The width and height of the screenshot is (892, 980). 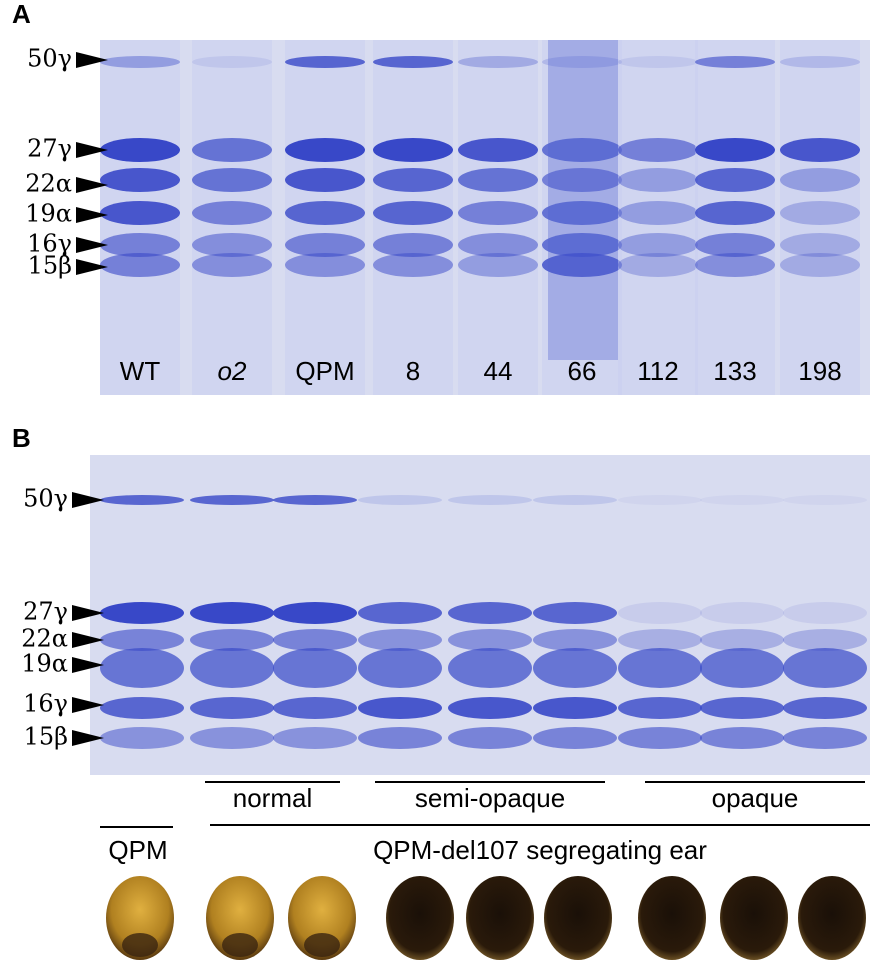 What do you see at coordinates (49, 59) in the screenshot?
I see `band-label: 50γ` at bounding box center [49, 59].